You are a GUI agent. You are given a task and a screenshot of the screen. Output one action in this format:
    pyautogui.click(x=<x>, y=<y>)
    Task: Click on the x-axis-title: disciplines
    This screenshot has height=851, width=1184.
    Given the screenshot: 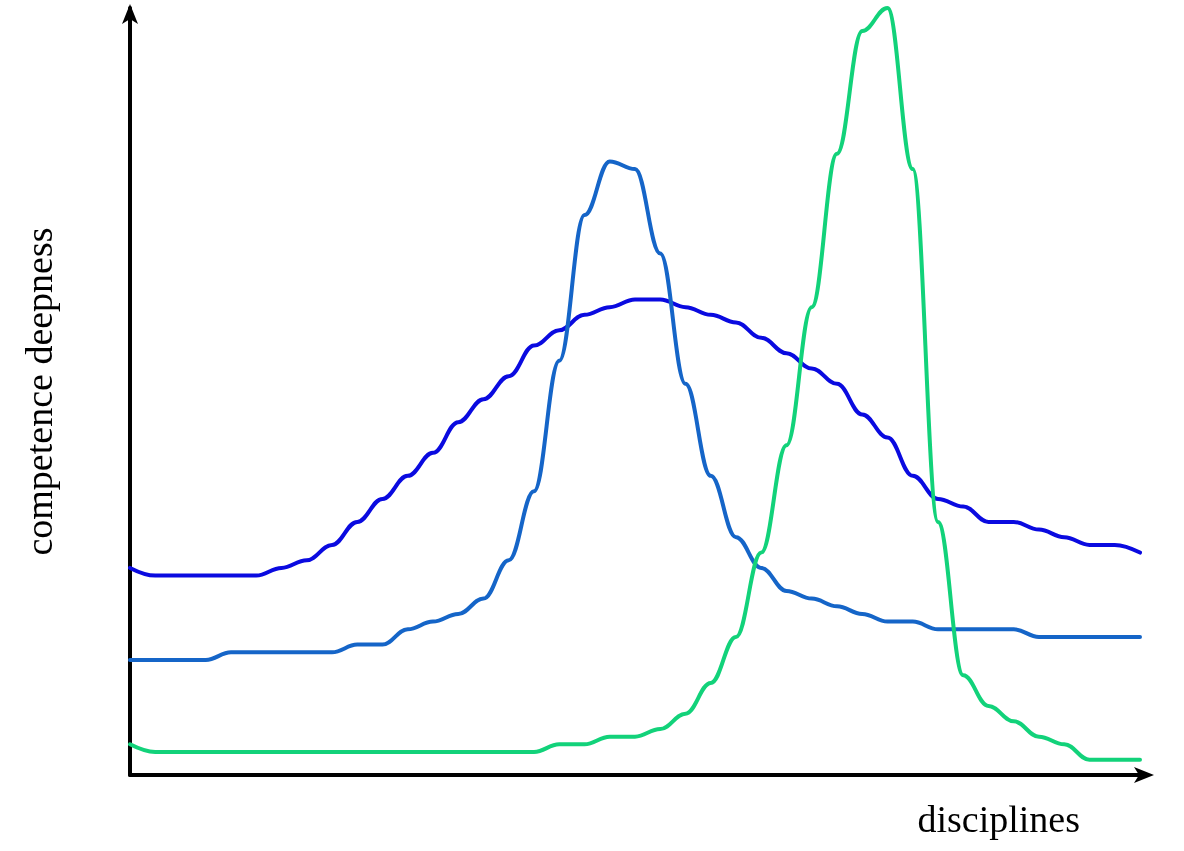 What is the action you would take?
    pyautogui.click(x=999, y=819)
    